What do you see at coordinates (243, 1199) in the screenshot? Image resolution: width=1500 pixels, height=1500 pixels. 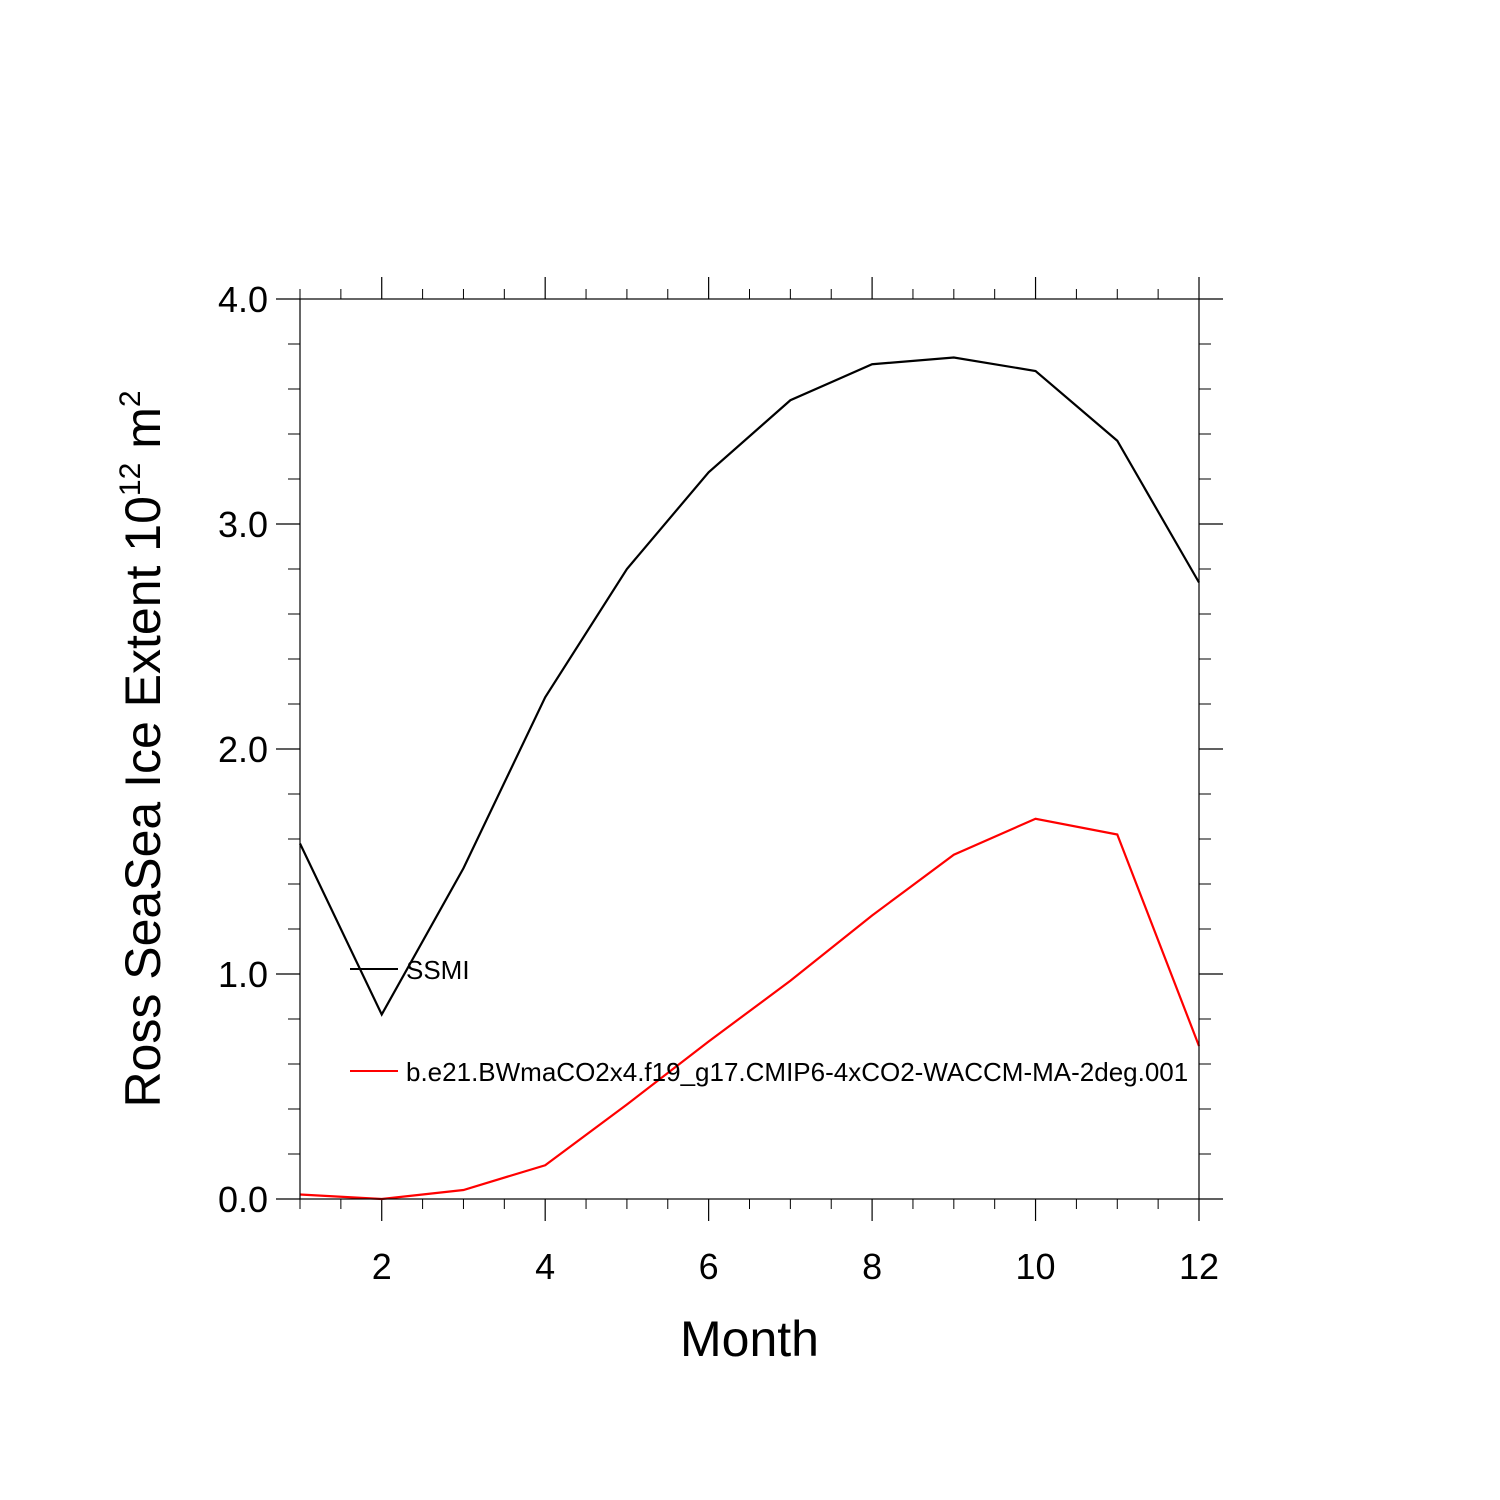 I see `y-tick-label: 0.0` at bounding box center [243, 1199].